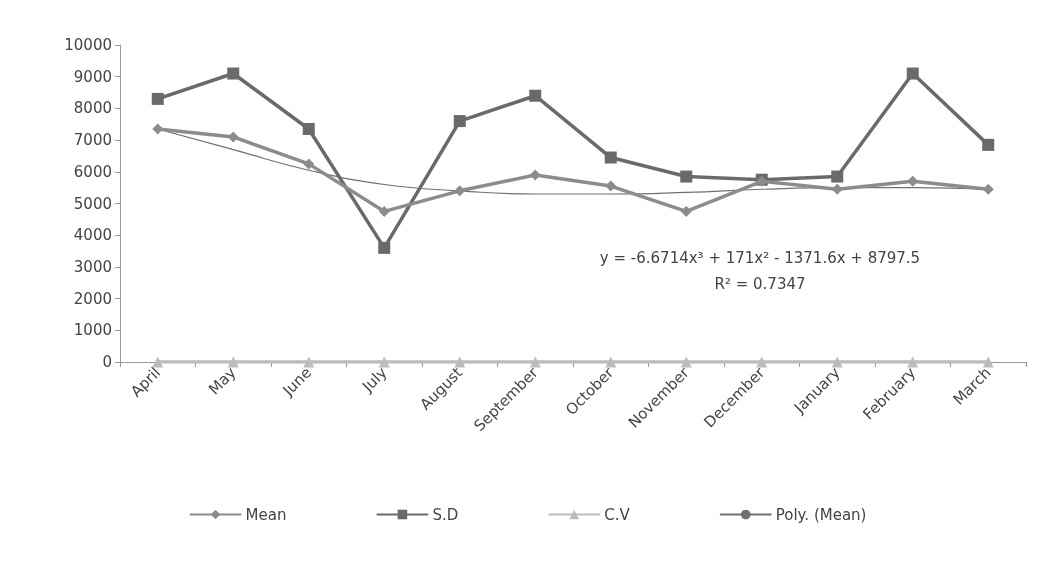 The height and width of the screenshot is (567, 1056). I want to click on y-tick-label: 9000, so click(92, 76).